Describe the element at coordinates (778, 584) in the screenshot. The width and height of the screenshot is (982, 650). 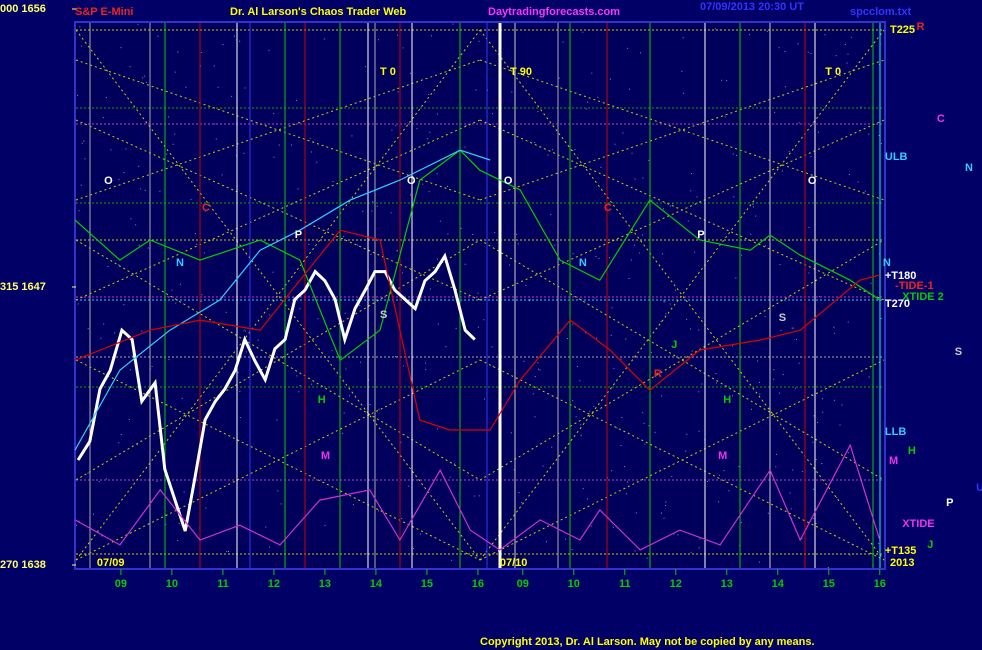
I see `x-tick-label: 14` at that location.